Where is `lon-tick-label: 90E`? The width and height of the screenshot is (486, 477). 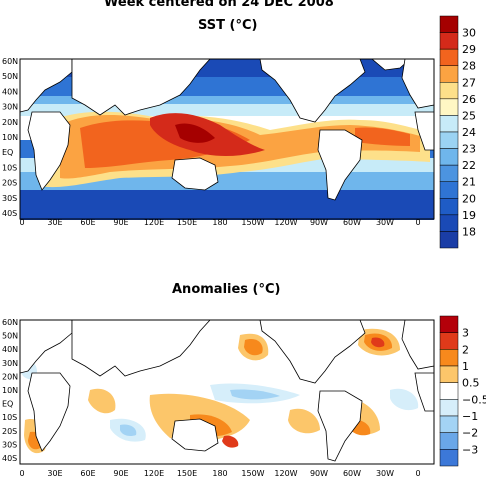
lon-tick-label: 90E is located at coordinates (120, 222).